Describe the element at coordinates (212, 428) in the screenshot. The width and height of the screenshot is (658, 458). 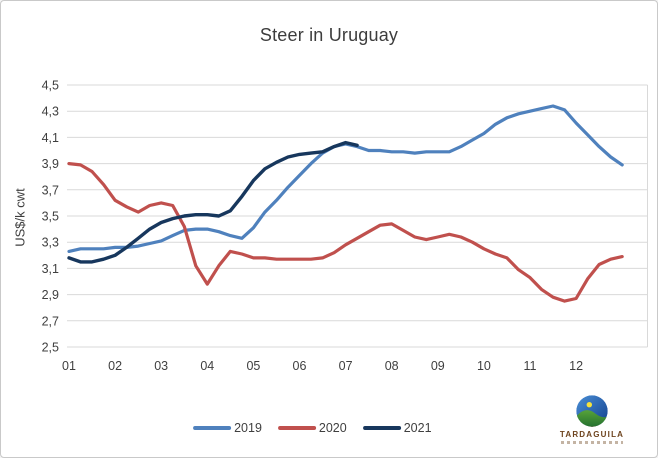
I see `legend-swatch-2019` at that location.